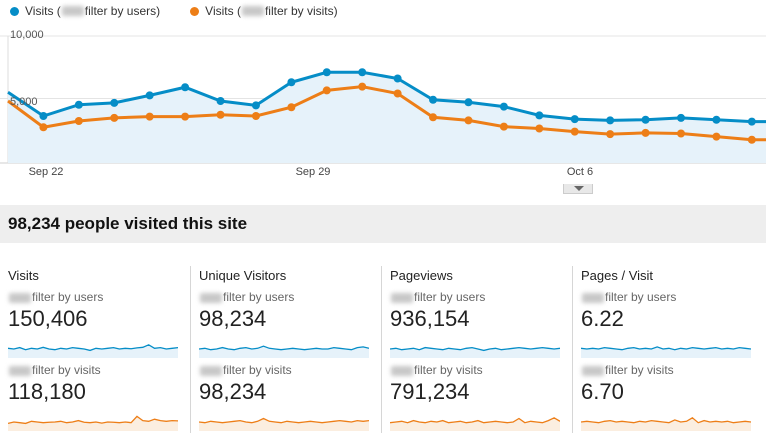  Describe the element at coordinates (617, 275) in the screenshot. I see `metric-title: Pages / Visit` at that location.